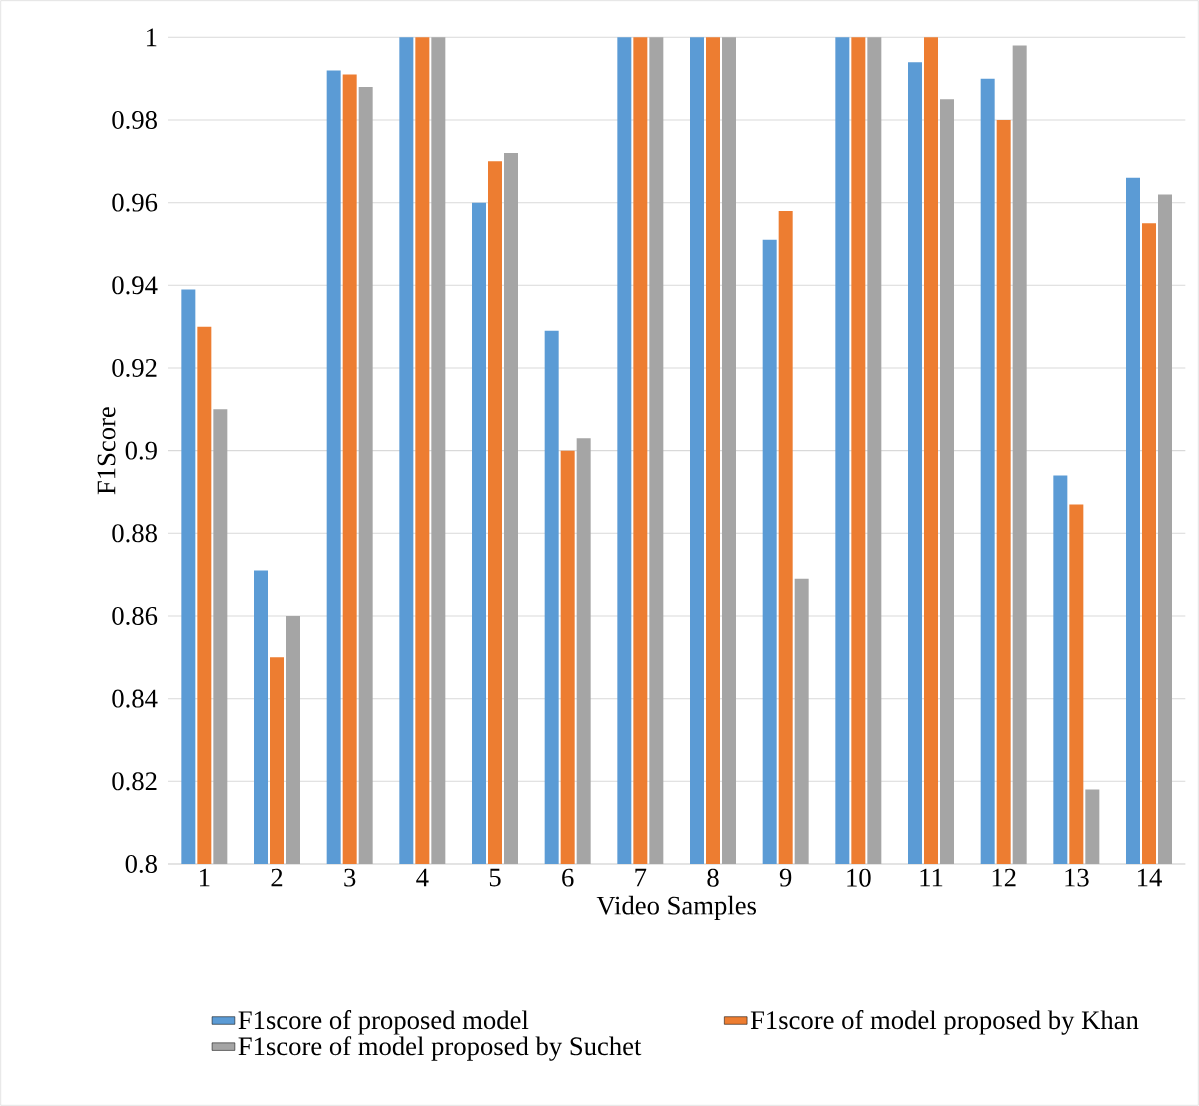  Describe the element at coordinates (1004, 877) in the screenshot. I see `x-tick-label: 12` at that location.